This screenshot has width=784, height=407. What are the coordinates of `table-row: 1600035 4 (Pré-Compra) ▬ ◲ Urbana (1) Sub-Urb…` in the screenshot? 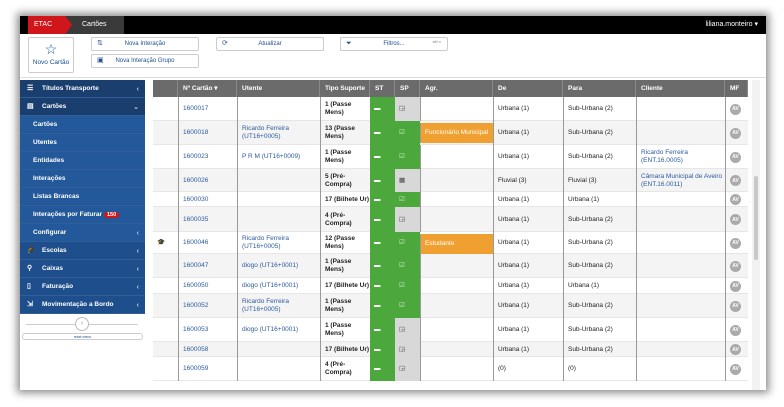 It's located at (450, 219).